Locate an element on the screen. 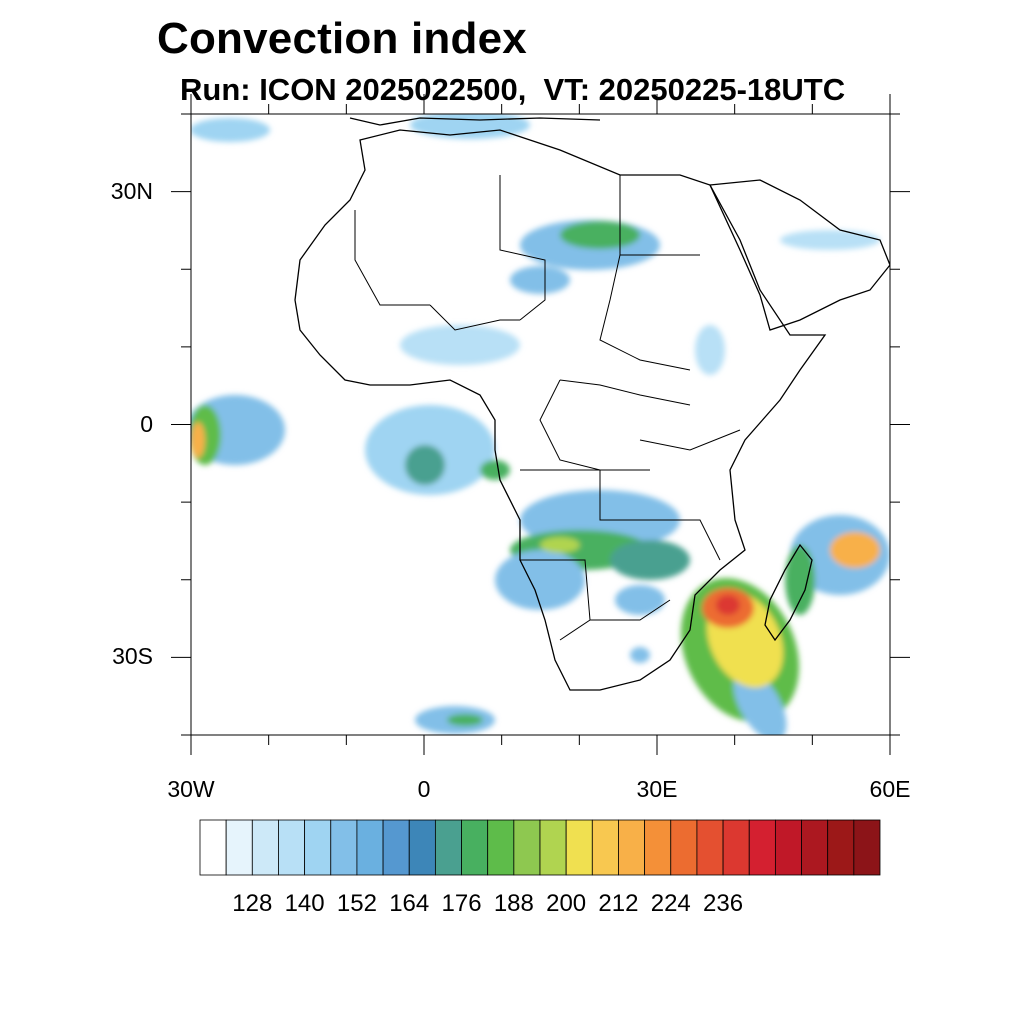  lat-tick-label: 0 is located at coordinates (146, 423).